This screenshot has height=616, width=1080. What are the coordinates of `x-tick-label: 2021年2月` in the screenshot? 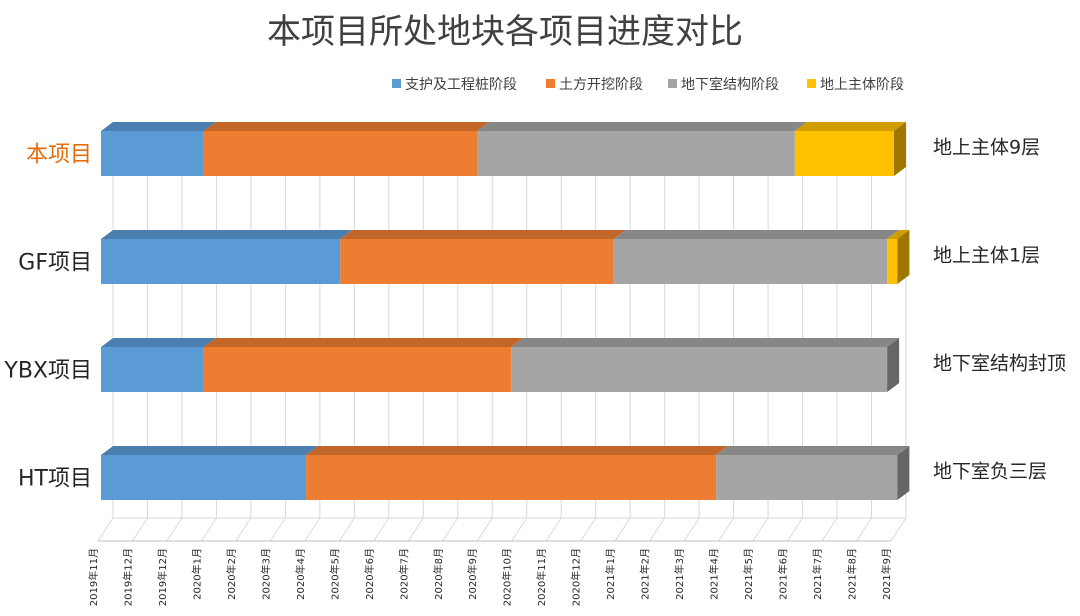 It's located at (645, 574).